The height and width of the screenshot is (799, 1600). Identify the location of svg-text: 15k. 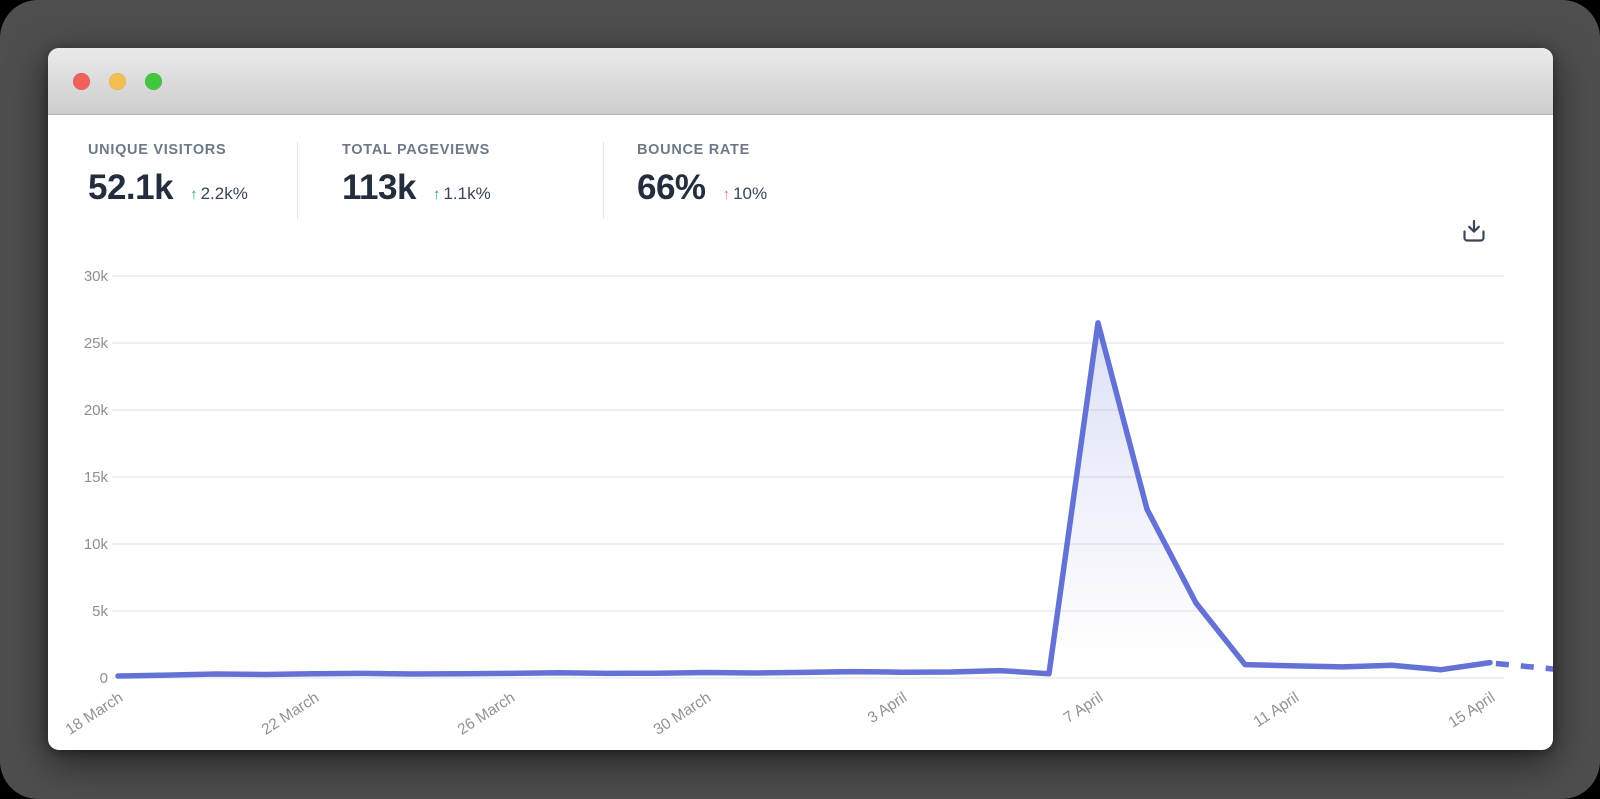
(96, 477).